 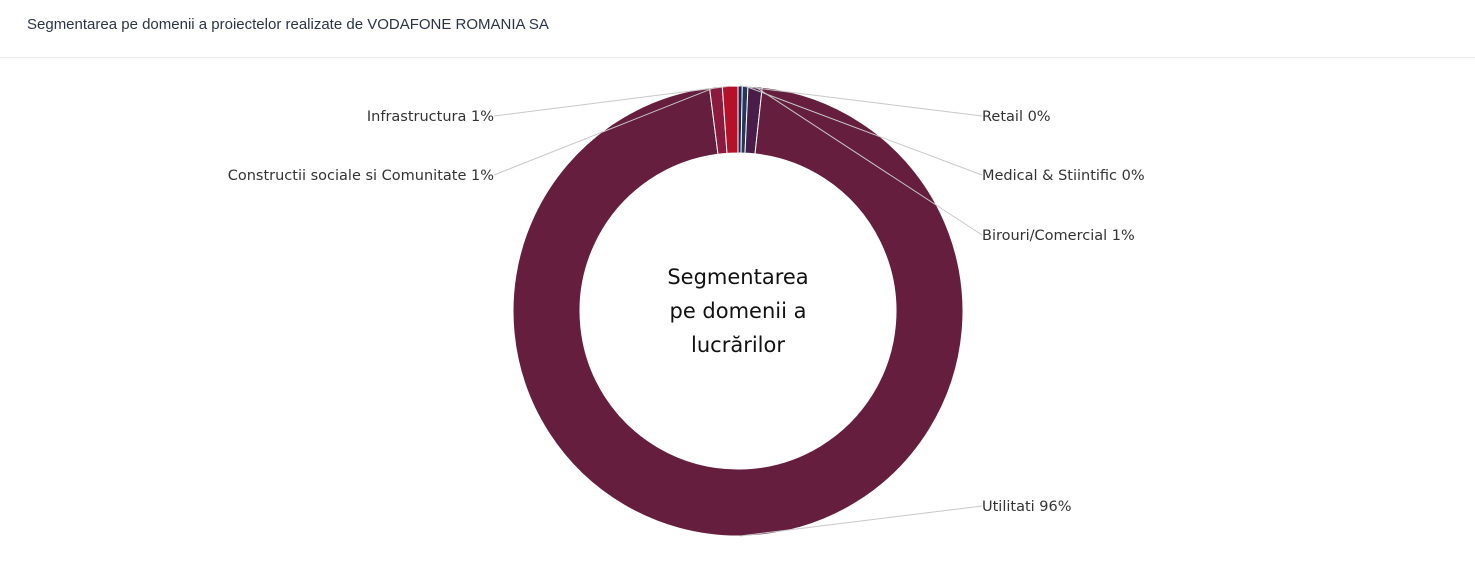 What do you see at coordinates (737, 277) in the screenshot?
I see `center-text-line: Segmentarea` at bounding box center [737, 277].